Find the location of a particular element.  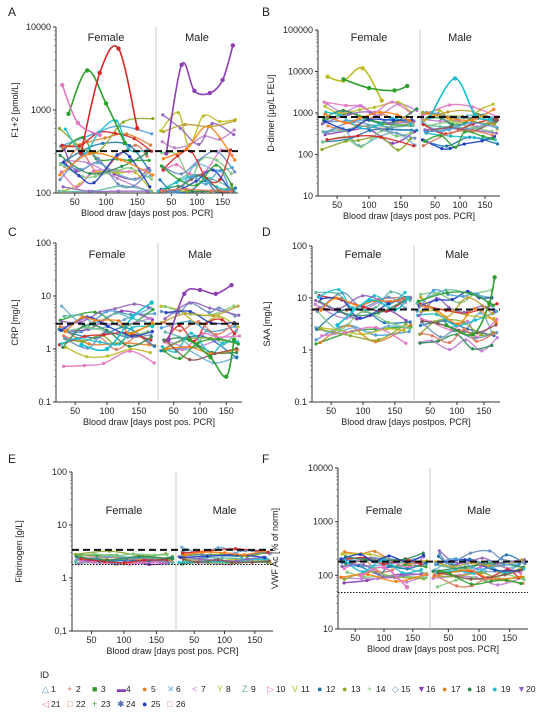

y-tick-label: 100 is located at coordinates (43, 243).